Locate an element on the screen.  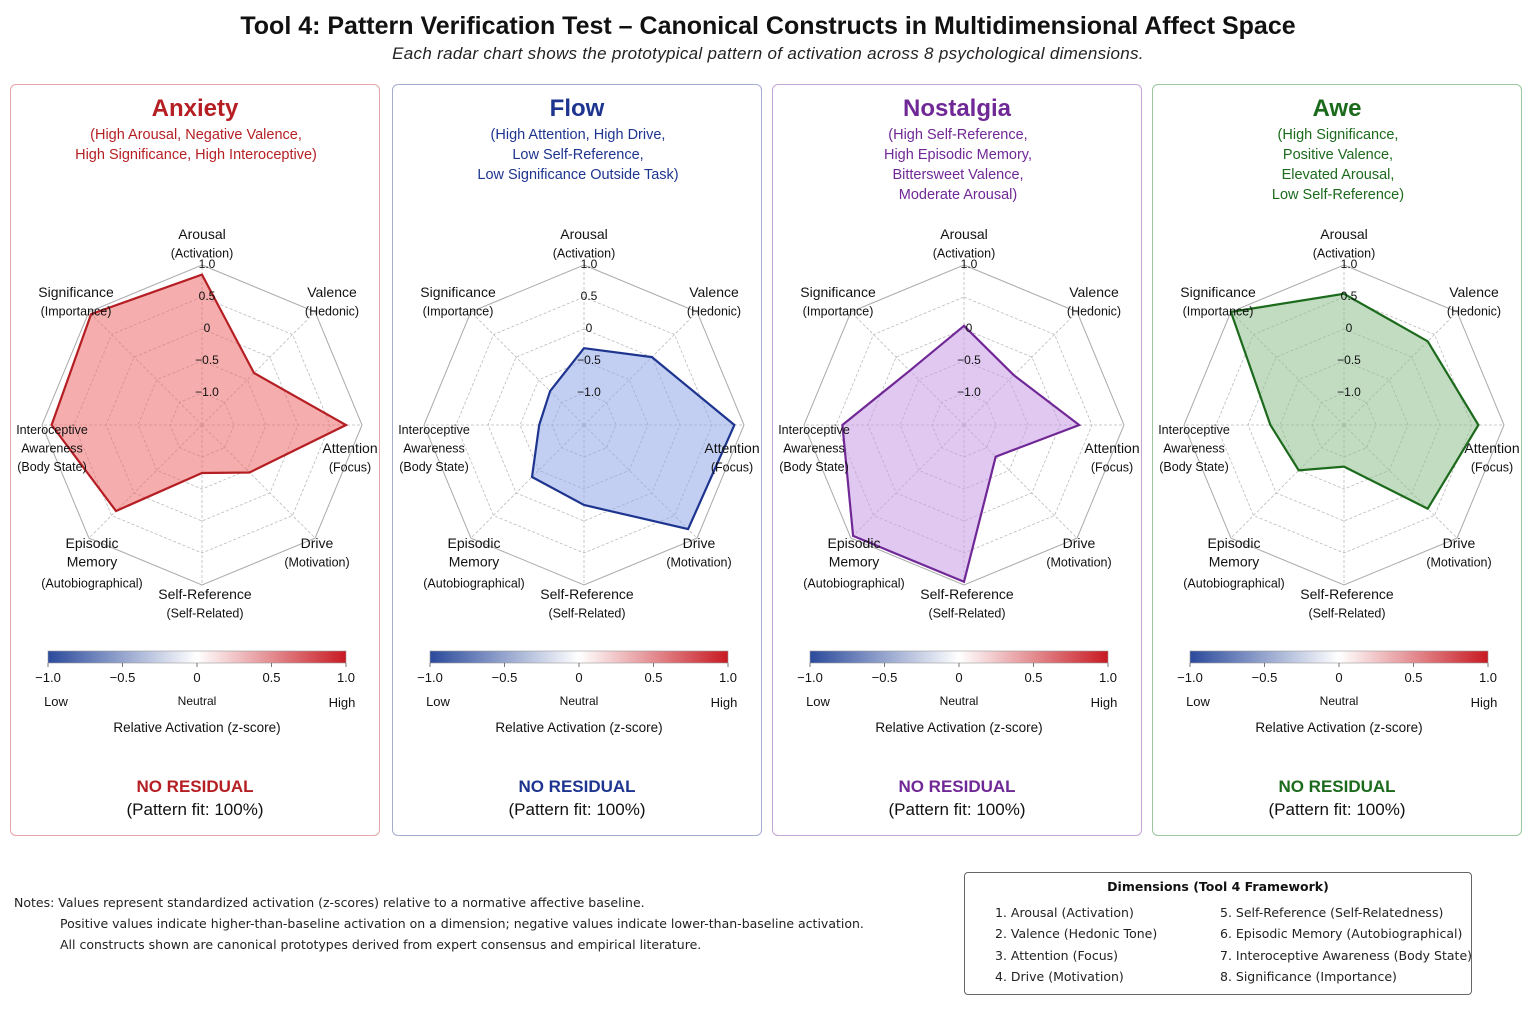
colorbar-tick-label: −0.5 is located at coordinates (505, 677).